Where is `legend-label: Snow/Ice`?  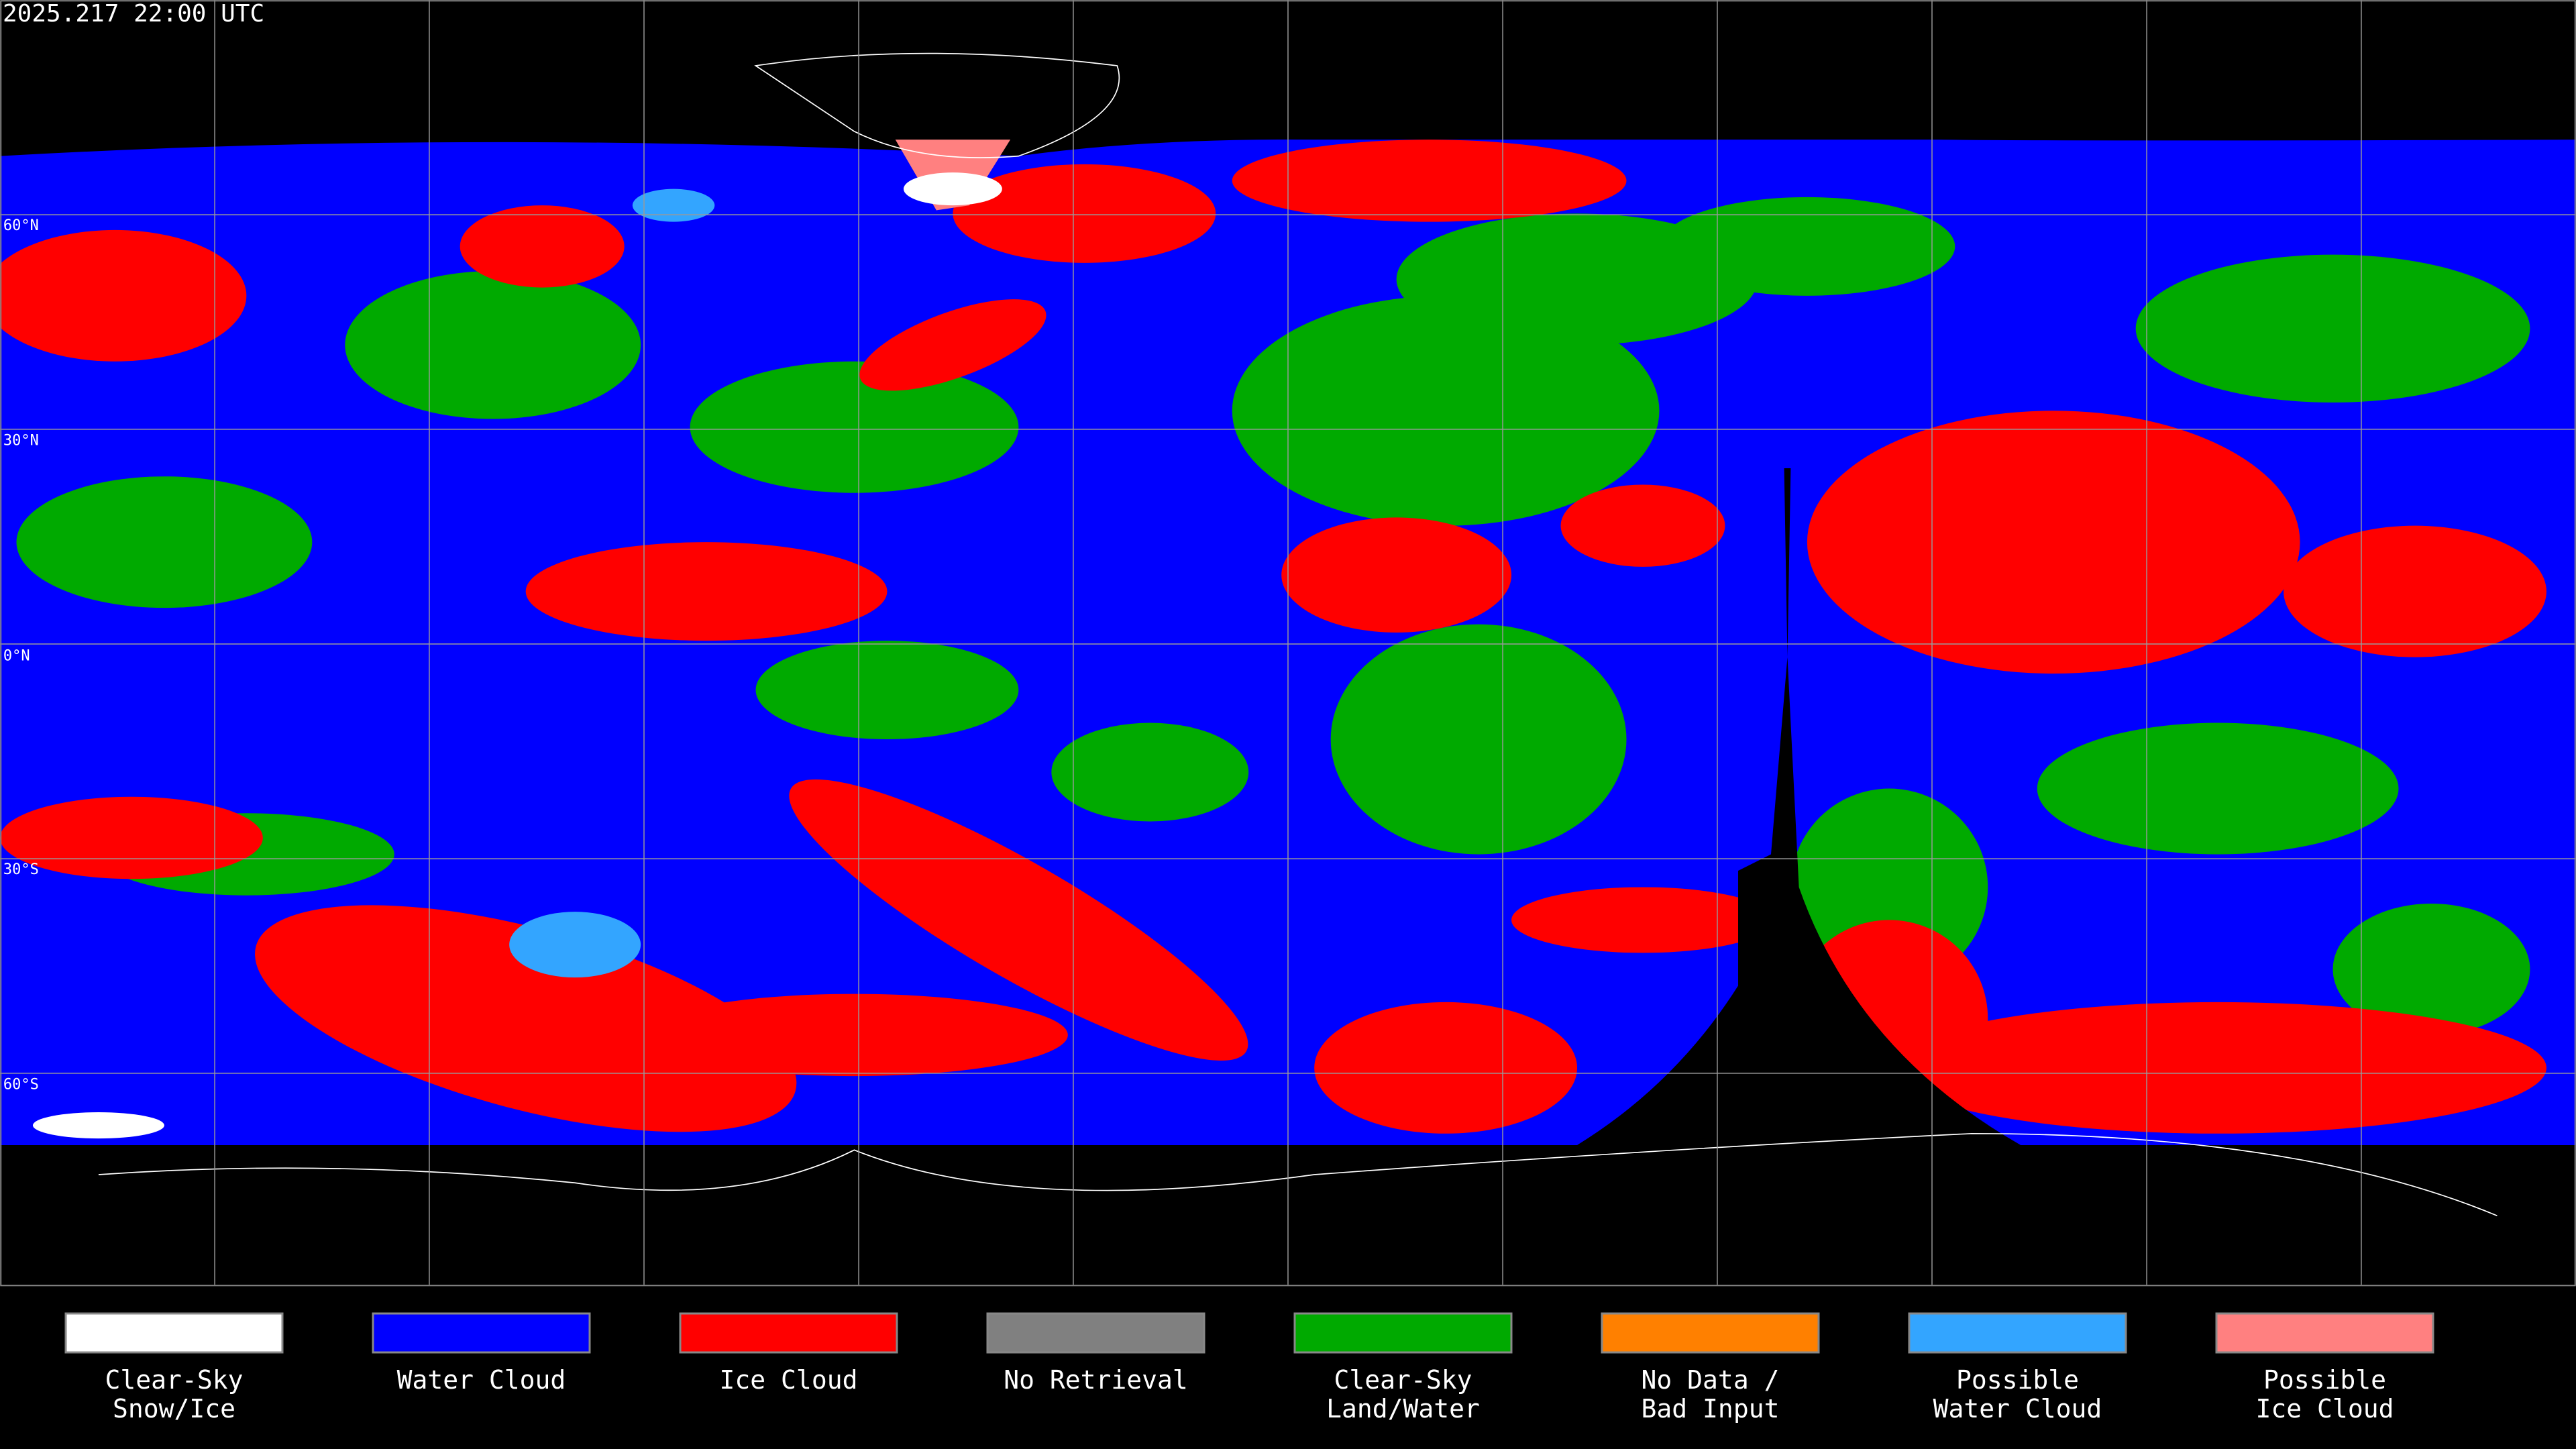
legend-label: Snow/Ice is located at coordinates (174, 1409).